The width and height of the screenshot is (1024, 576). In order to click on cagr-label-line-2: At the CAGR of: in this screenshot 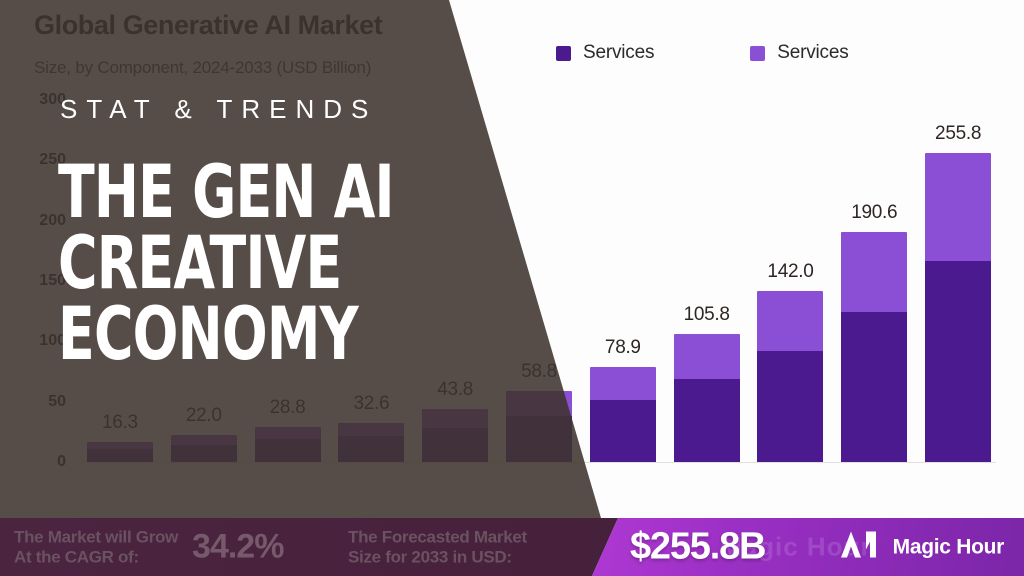, I will do `click(76, 556)`.